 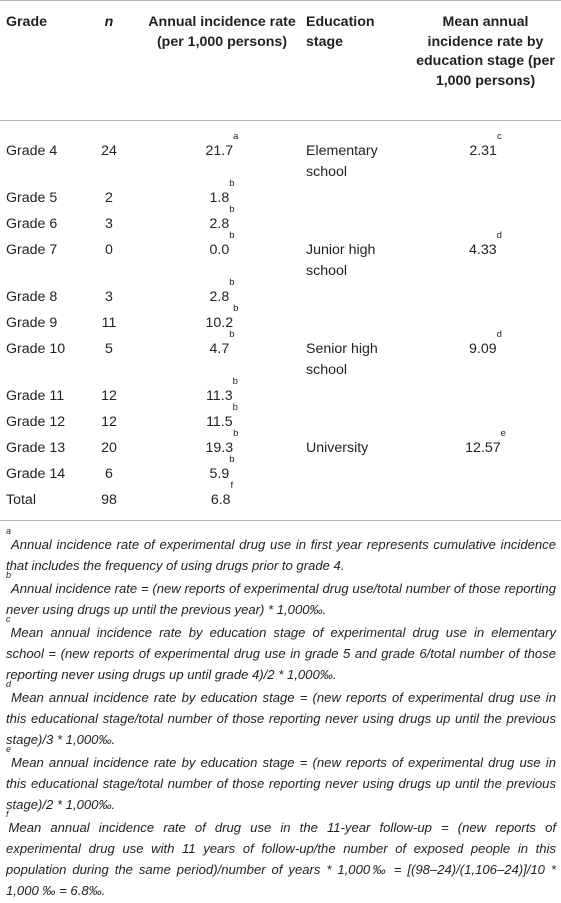 What do you see at coordinates (9, 531) in the screenshot?
I see `footnote-mark: a` at bounding box center [9, 531].